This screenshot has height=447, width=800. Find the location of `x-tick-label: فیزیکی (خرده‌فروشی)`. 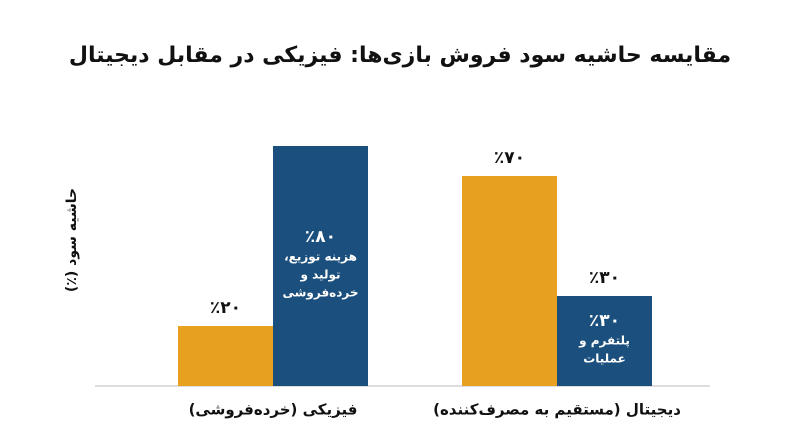

x-tick-label: فیزیکی (خرده‌فروشی) is located at coordinates (273, 410).